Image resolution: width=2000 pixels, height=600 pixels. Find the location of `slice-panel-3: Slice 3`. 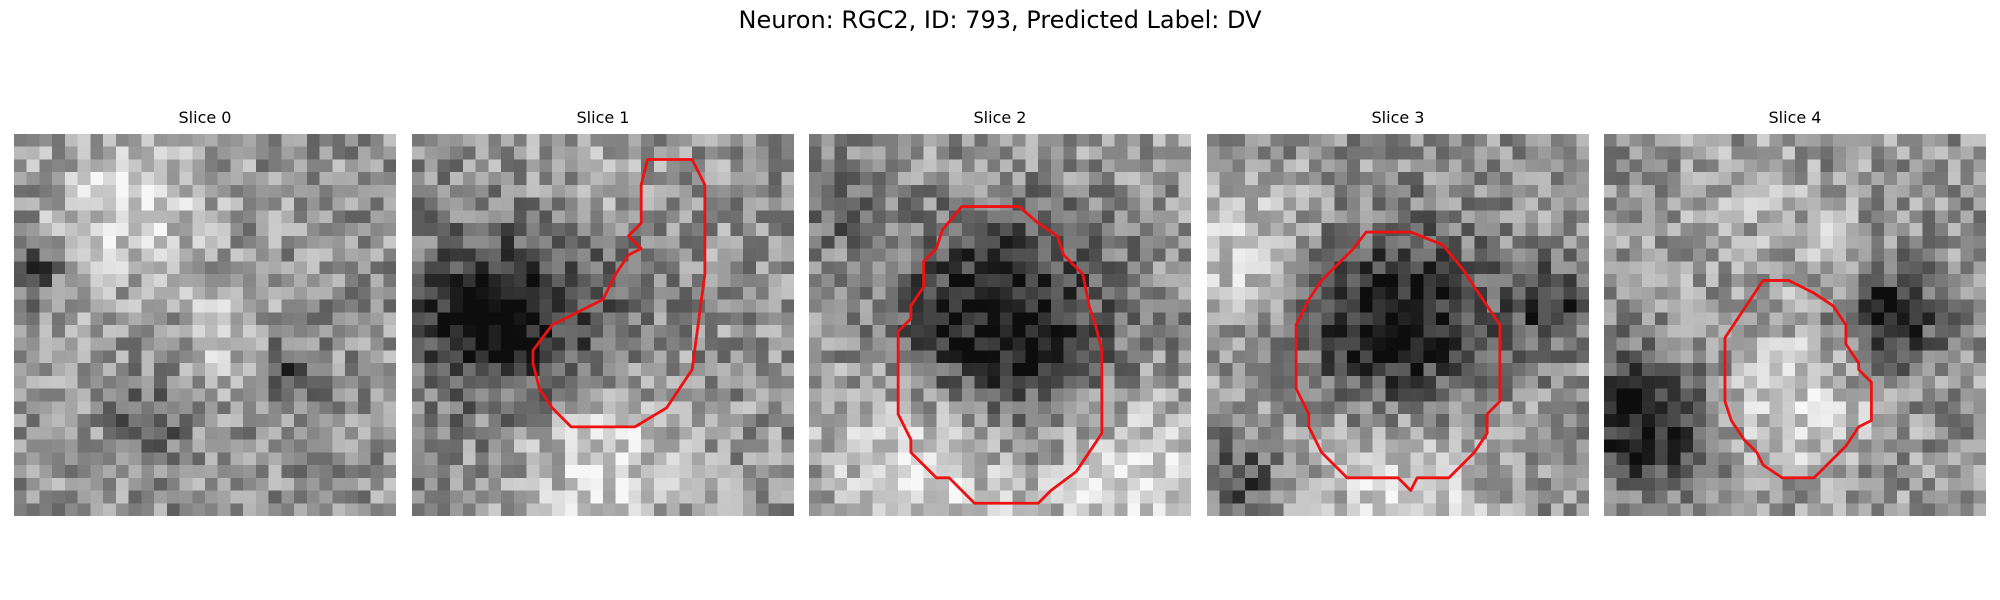

slice-panel-3: Slice 3 is located at coordinates (1398, 312).